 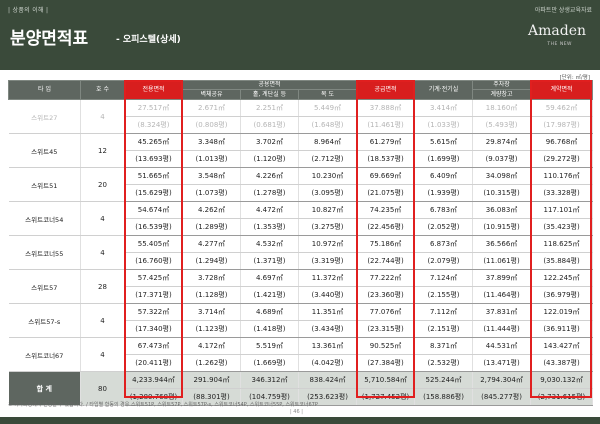 What do you see at coordinates (153, 261) in the screenshot?
I see `exclusive-py: (16.760평)` at bounding box center [153, 261].